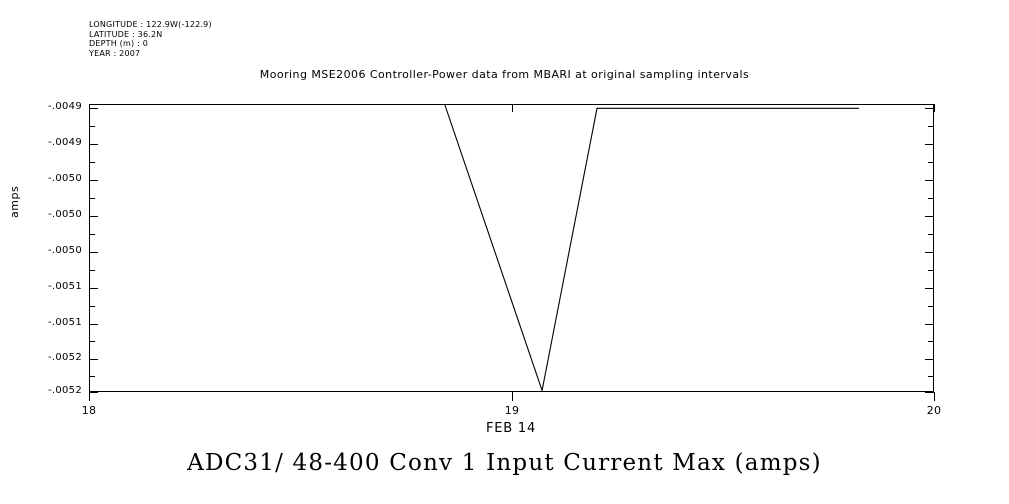 This screenshot has width=1009, height=504. Describe the element at coordinates (511, 428) in the screenshot. I see `x-axis-label: FEB 14` at that location.